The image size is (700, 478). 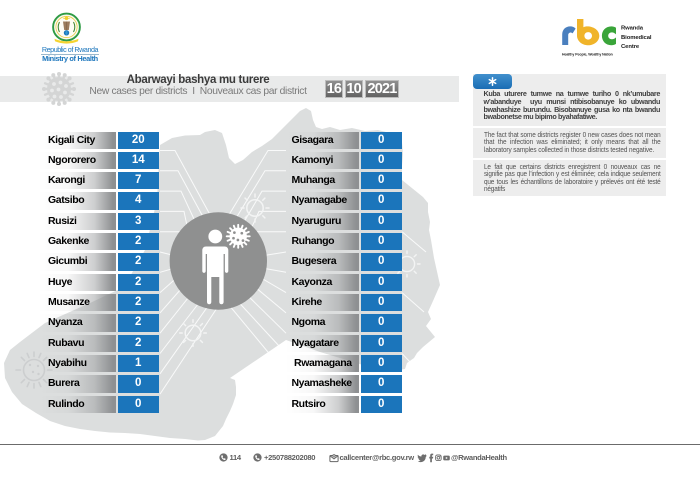 I want to click on svg-text: Rwanda, so click(x=632, y=29).